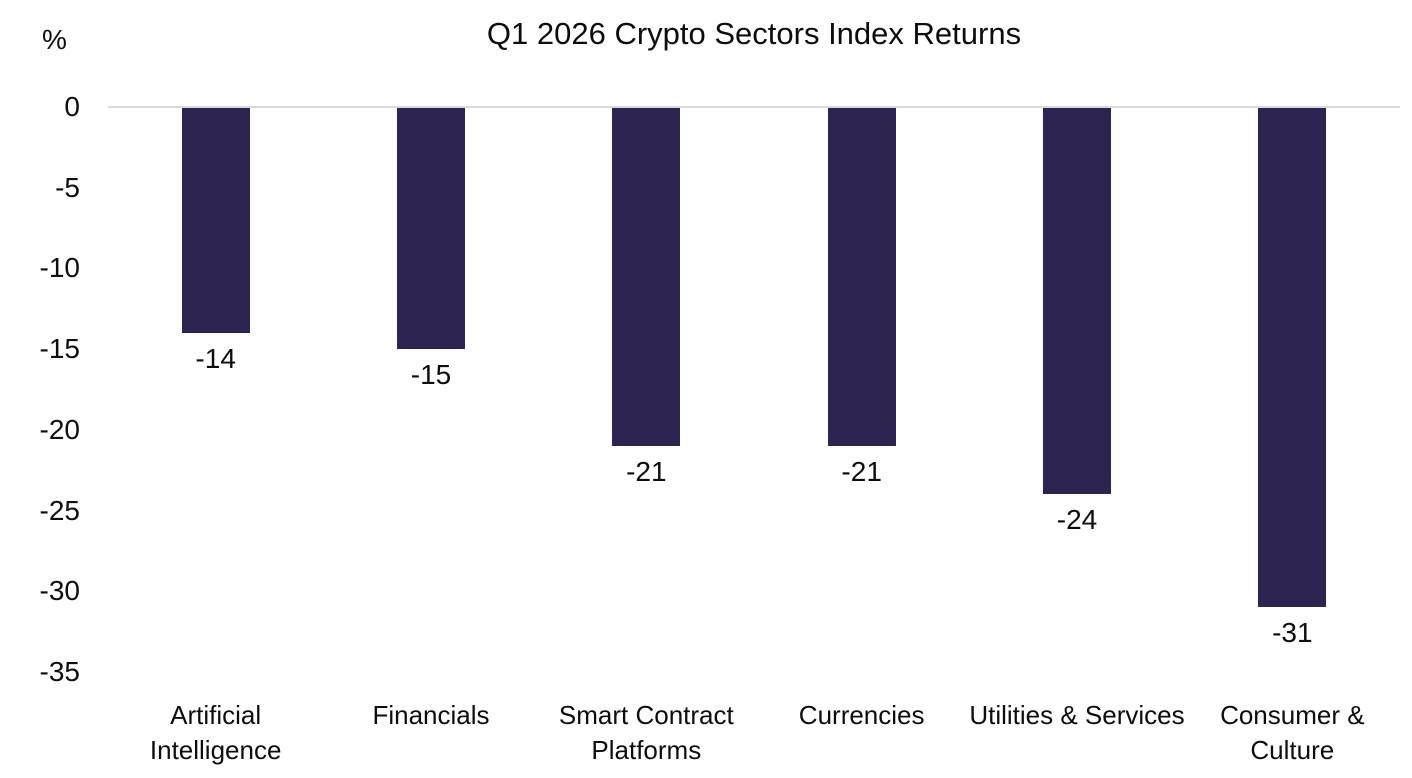 This screenshot has height=778, width=1412. Describe the element at coordinates (215, 733) in the screenshot. I see `x-category-label: Artificial Intelligence` at that location.